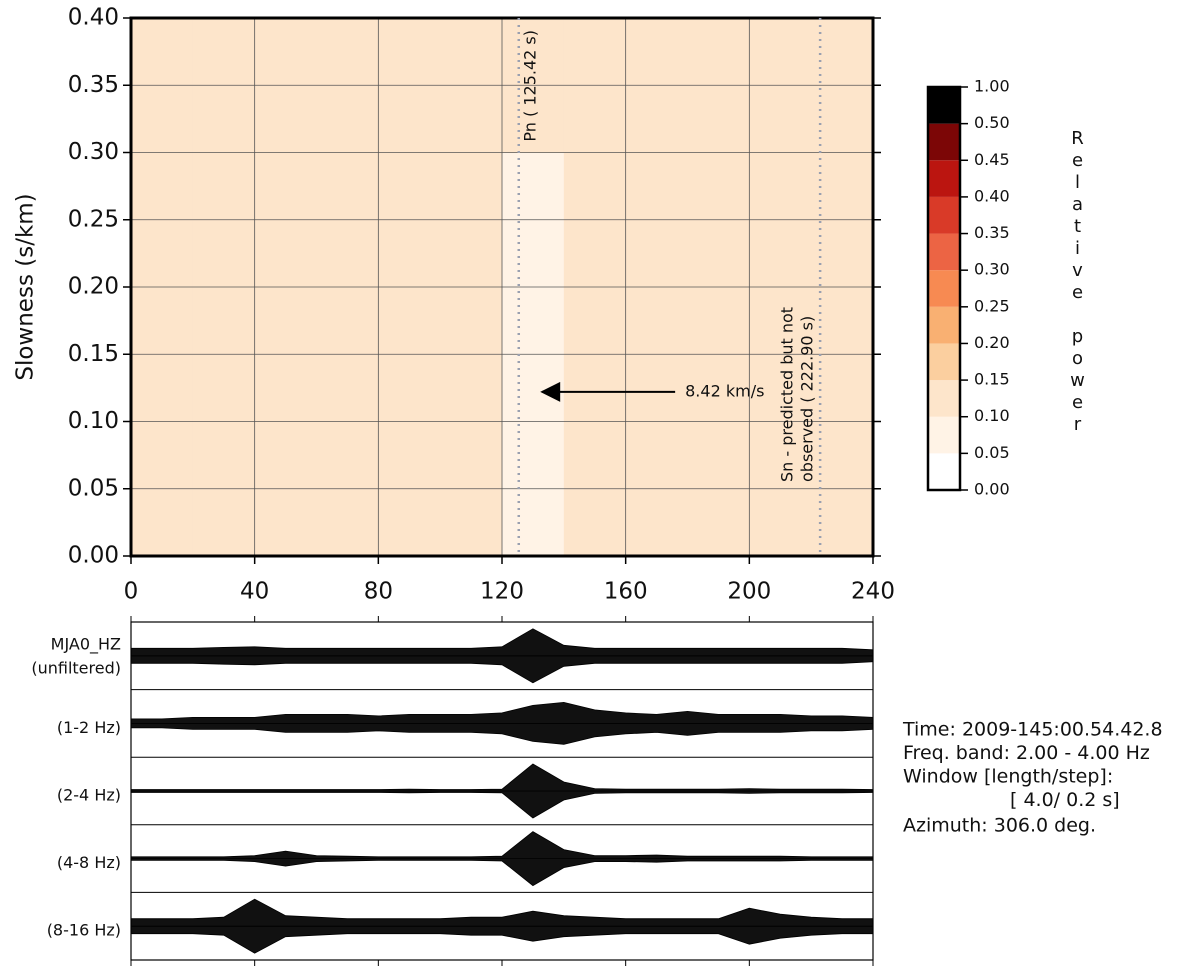 This screenshot has width=1191, height=973. What do you see at coordinates (992, 379) in the screenshot?
I see `colorbar-tick-label: 0.15` at bounding box center [992, 379].